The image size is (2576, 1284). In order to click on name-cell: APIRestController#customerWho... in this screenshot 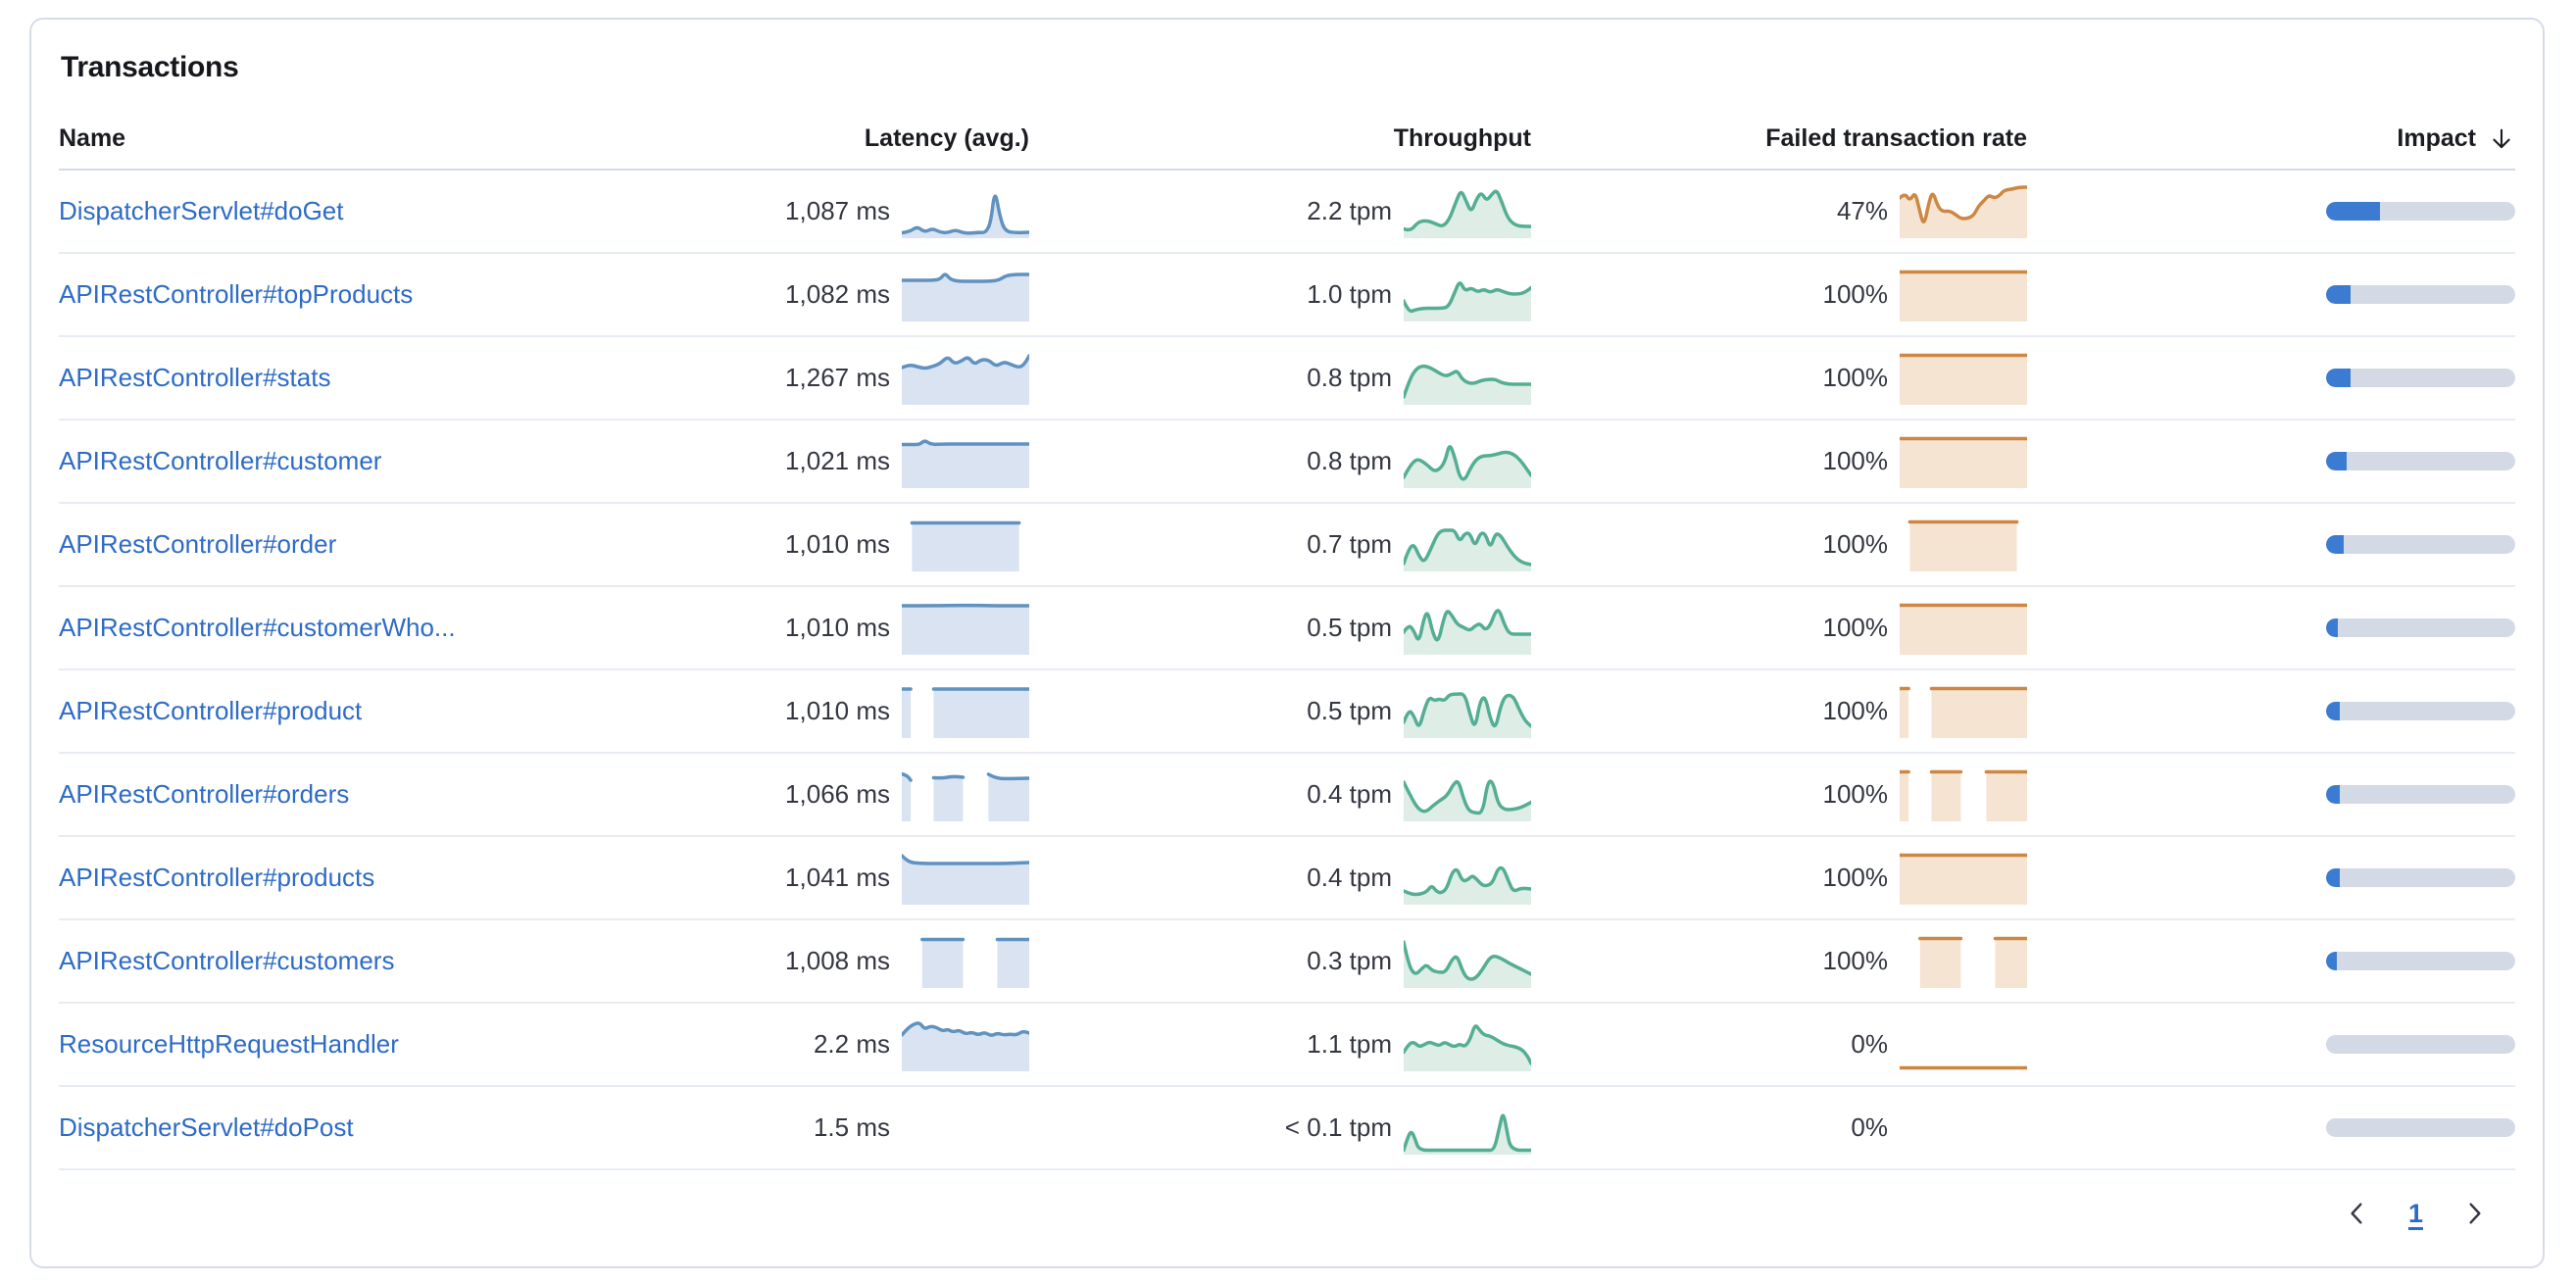, I will do `click(382, 628)`.